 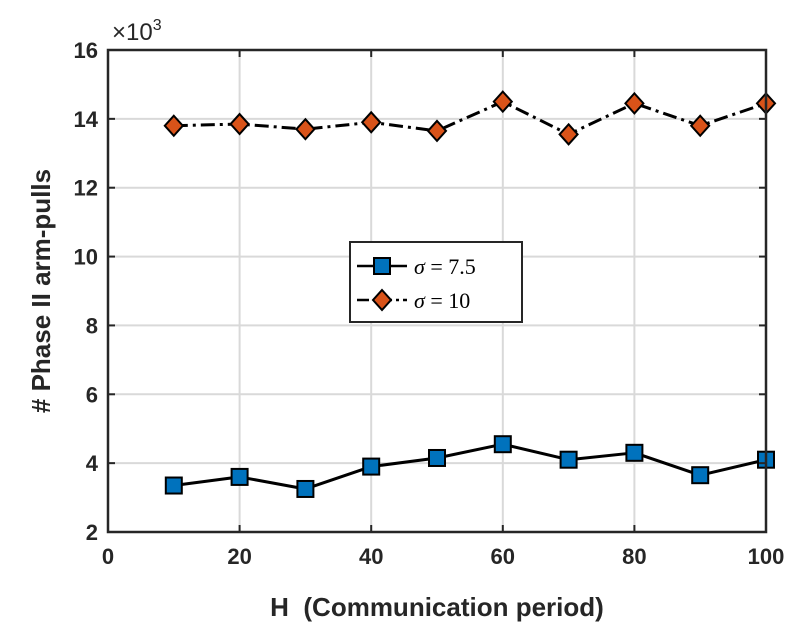 What do you see at coordinates (371, 556) in the screenshot?
I see `x-tick-label: 40` at bounding box center [371, 556].